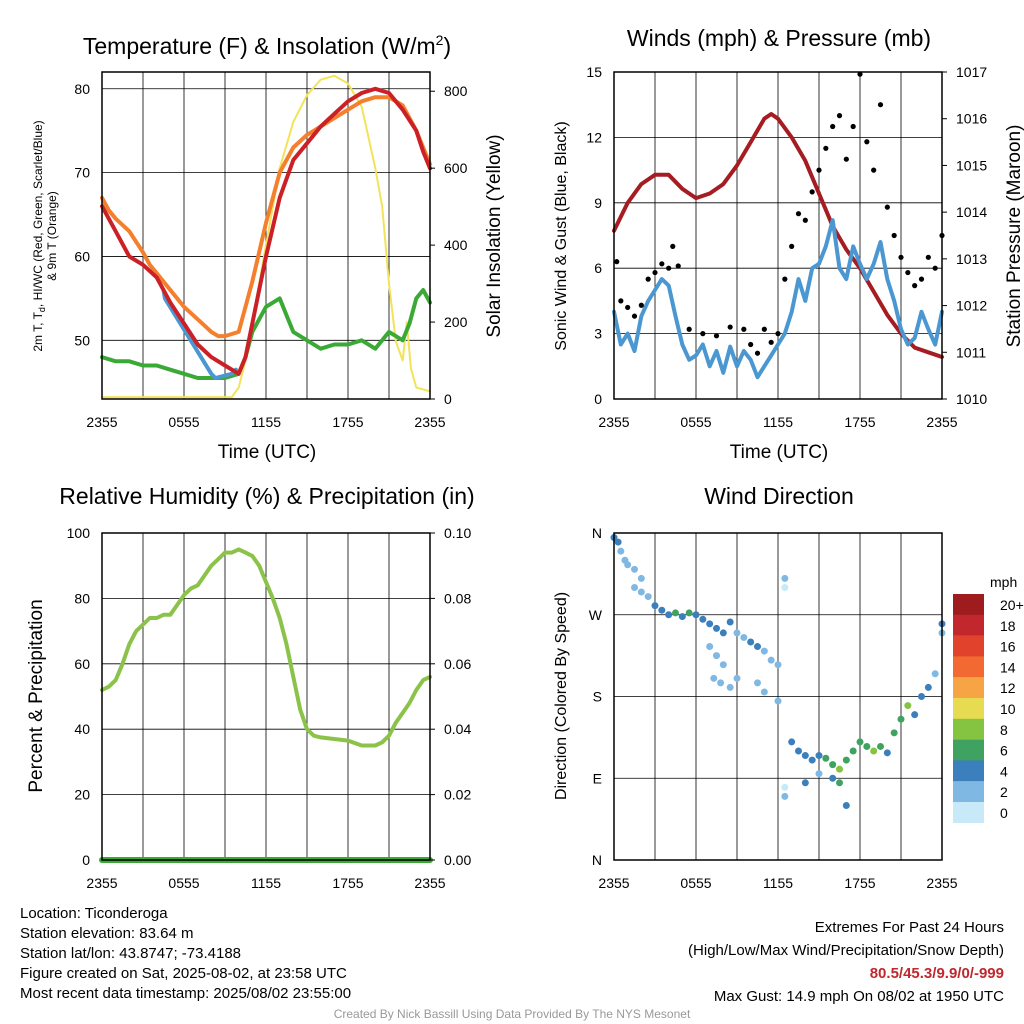  What do you see at coordinates (1008, 647) in the screenshot?
I see `legend-label: 16` at bounding box center [1008, 647].